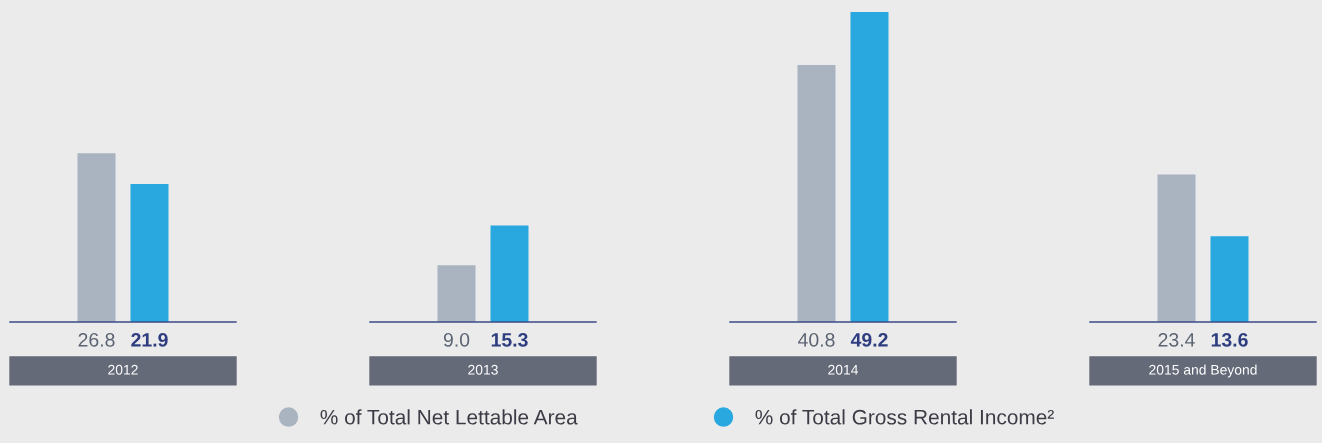 The height and width of the screenshot is (443, 1322). Describe the element at coordinates (869, 339) in the screenshot. I see `data-label: 49.2` at that location.